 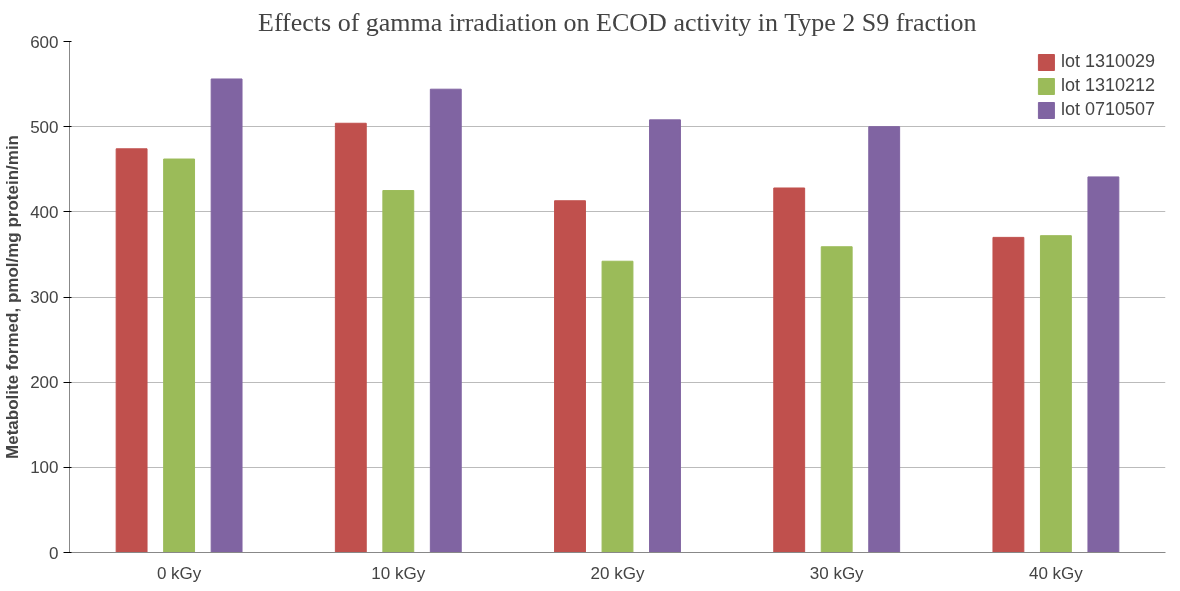 What do you see at coordinates (44, 297) in the screenshot?
I see `y-tick-label: 300` at bounding box center [44, 297].